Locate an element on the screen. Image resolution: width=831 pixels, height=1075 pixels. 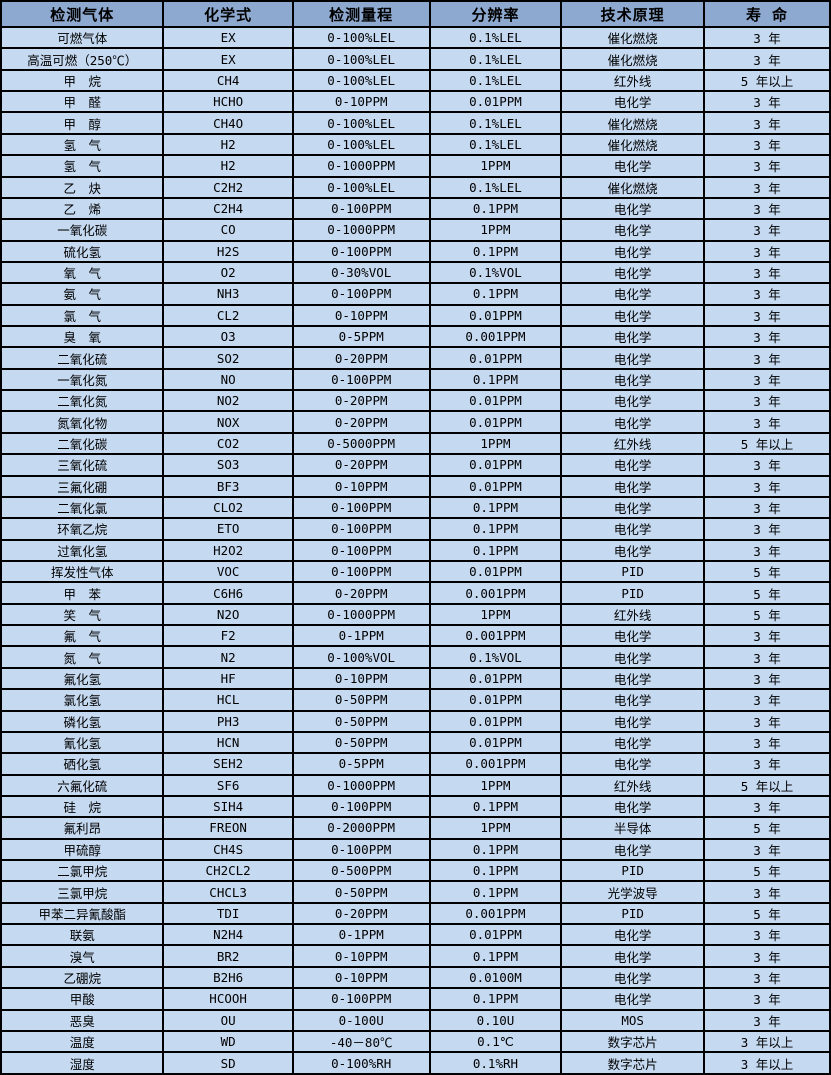
table-row: 氟 气 F2 0-1PPM 0.001PPM 电化学 3 年 is located at coordinates (415, 636).